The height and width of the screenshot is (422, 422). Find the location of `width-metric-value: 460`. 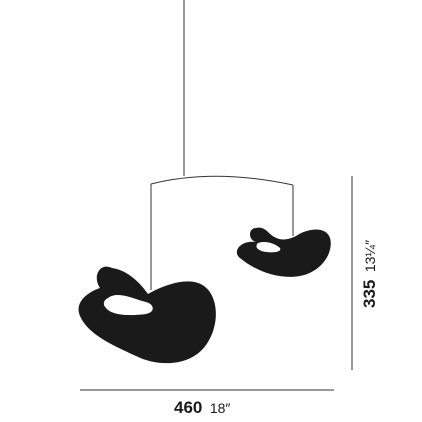

width-metric-value: 460 is located at coordinates (188, 407).